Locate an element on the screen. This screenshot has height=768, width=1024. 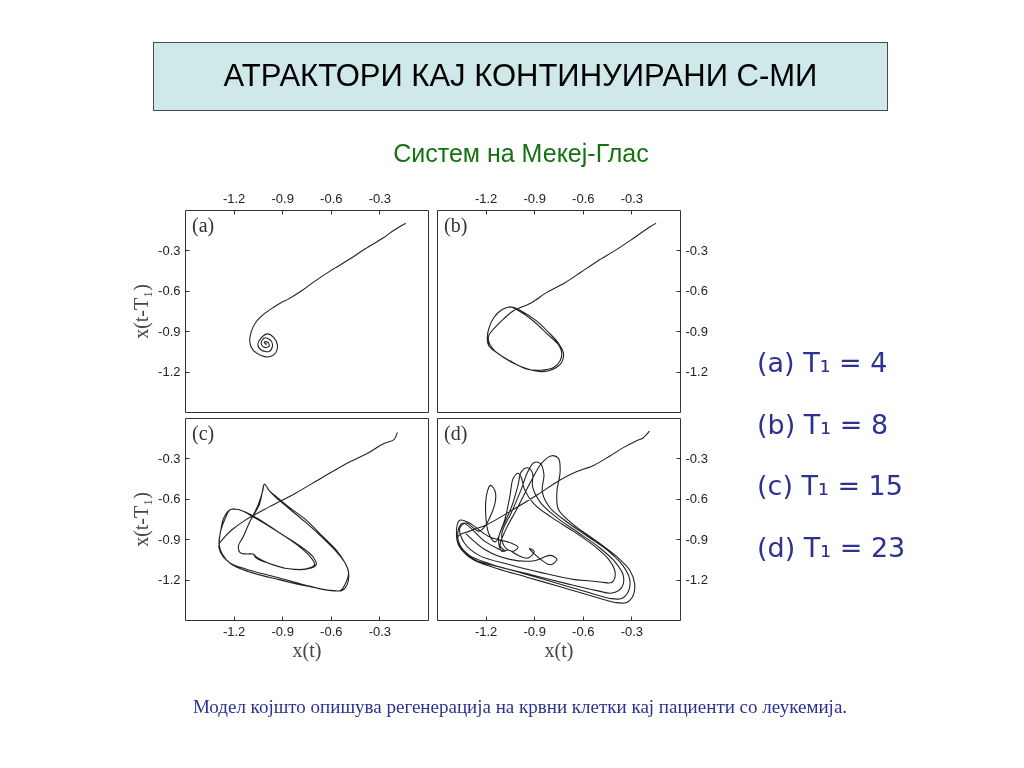
text: (c) T₁ = 15 is located at coordinates (830, 486).